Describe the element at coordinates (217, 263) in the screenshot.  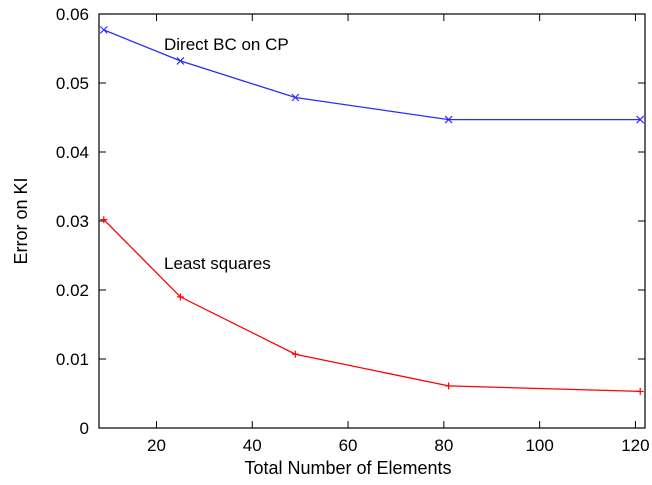
I see `series-label-least-squares: Least squares` at that location.